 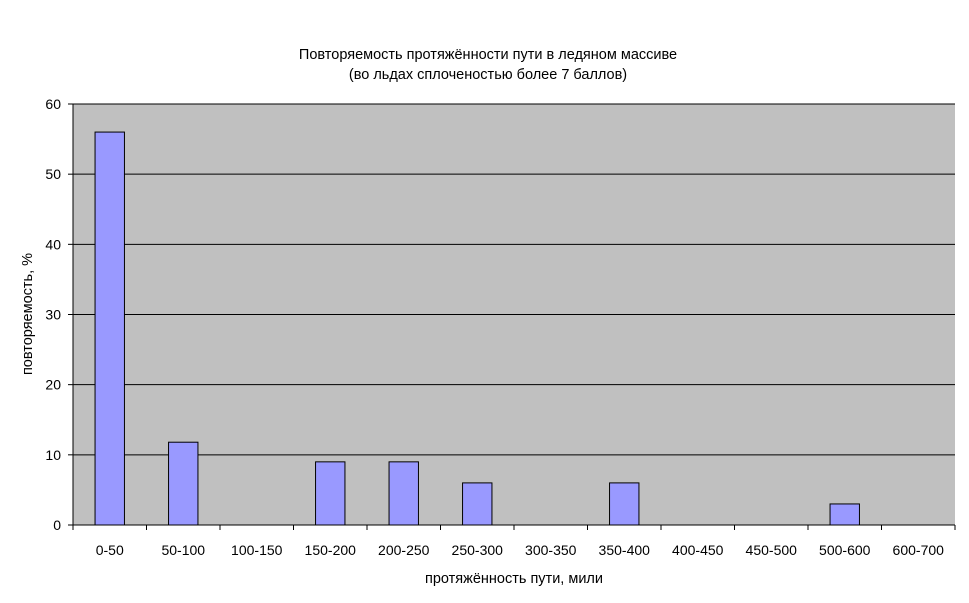 What do you see at coordinates (698, 550) in the screenshot?
I see `x-tick-label: 400-450` at bounding box center [698, 550].